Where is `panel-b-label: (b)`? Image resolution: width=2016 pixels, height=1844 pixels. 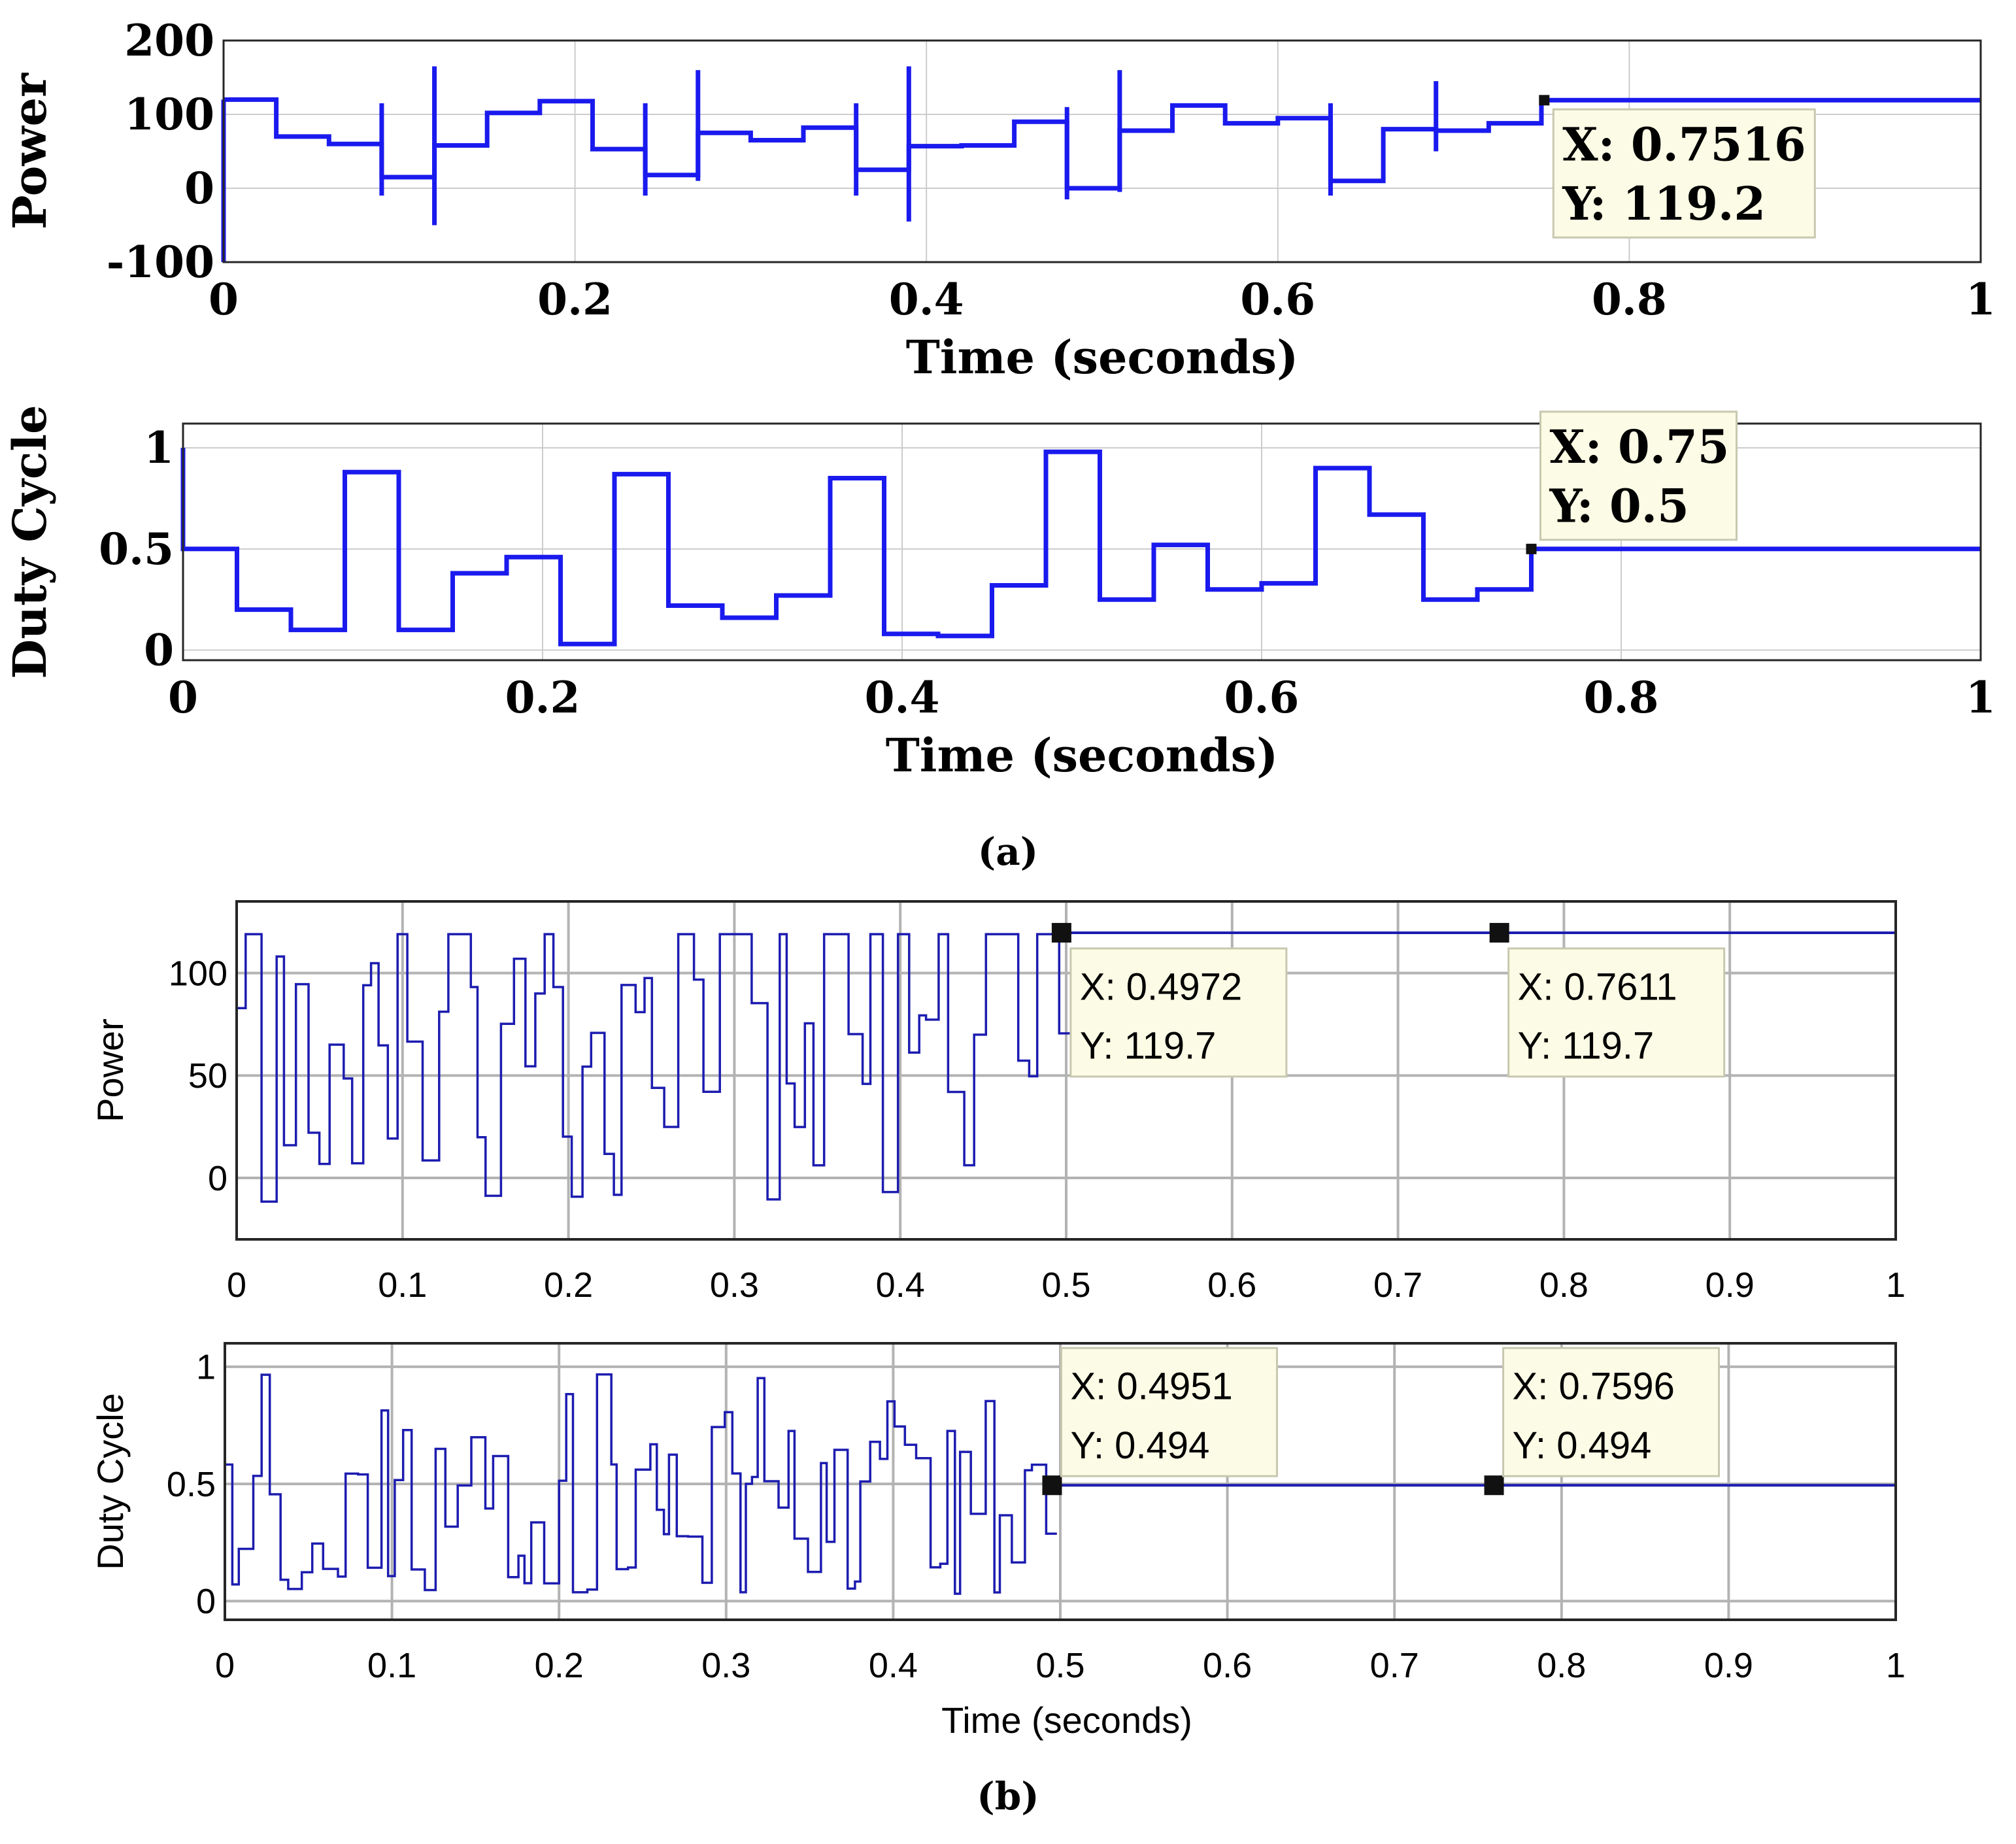 panel-b-label: (b) is located at coordinates (1008, 1796).